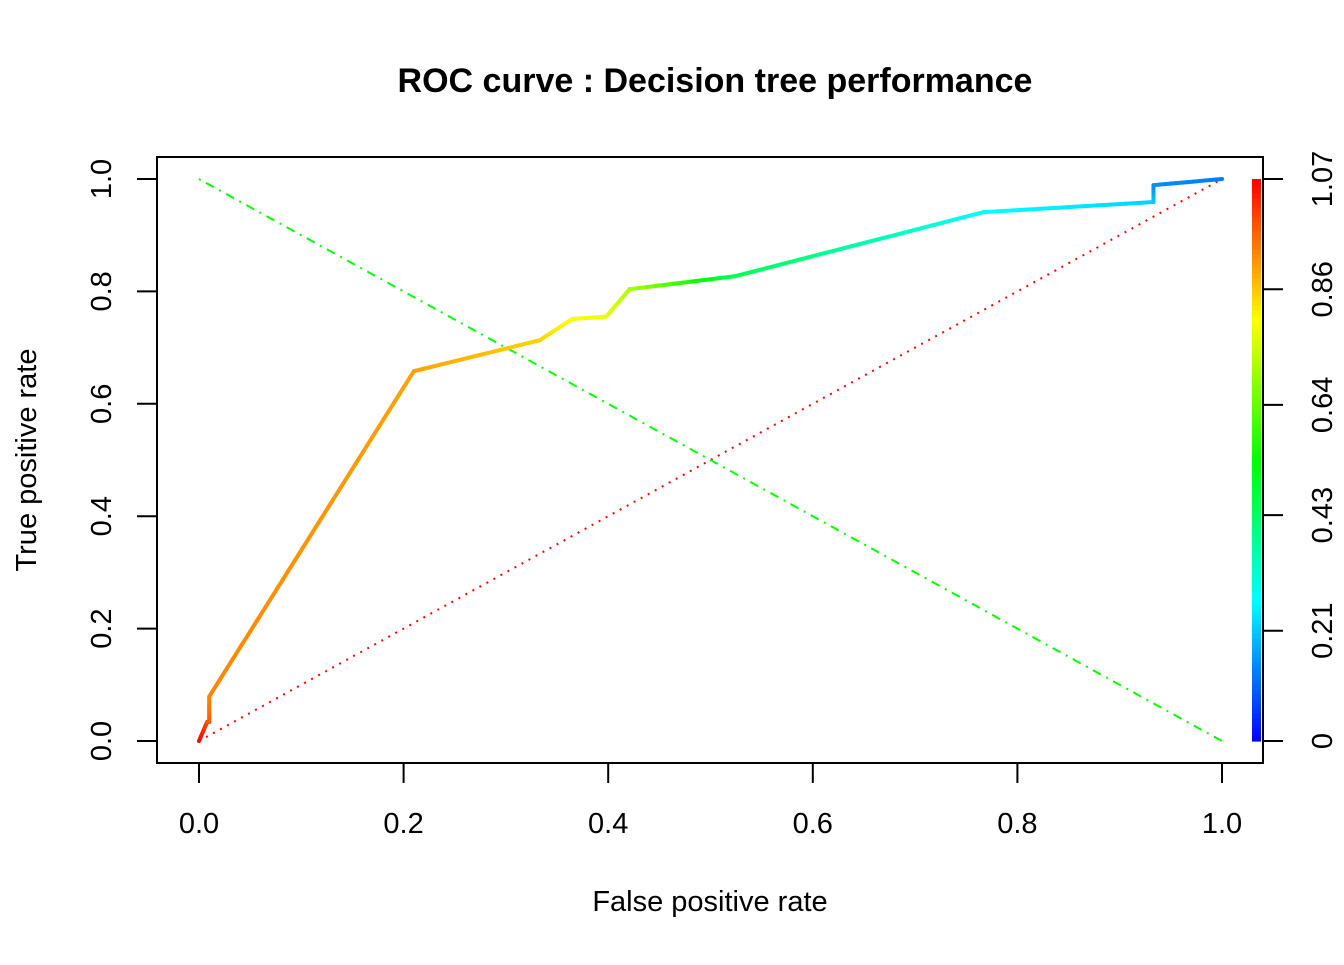 This screenshot has height=965, width=1344. I want to click on x-tick-label: 0.8, so click(1017, 824).